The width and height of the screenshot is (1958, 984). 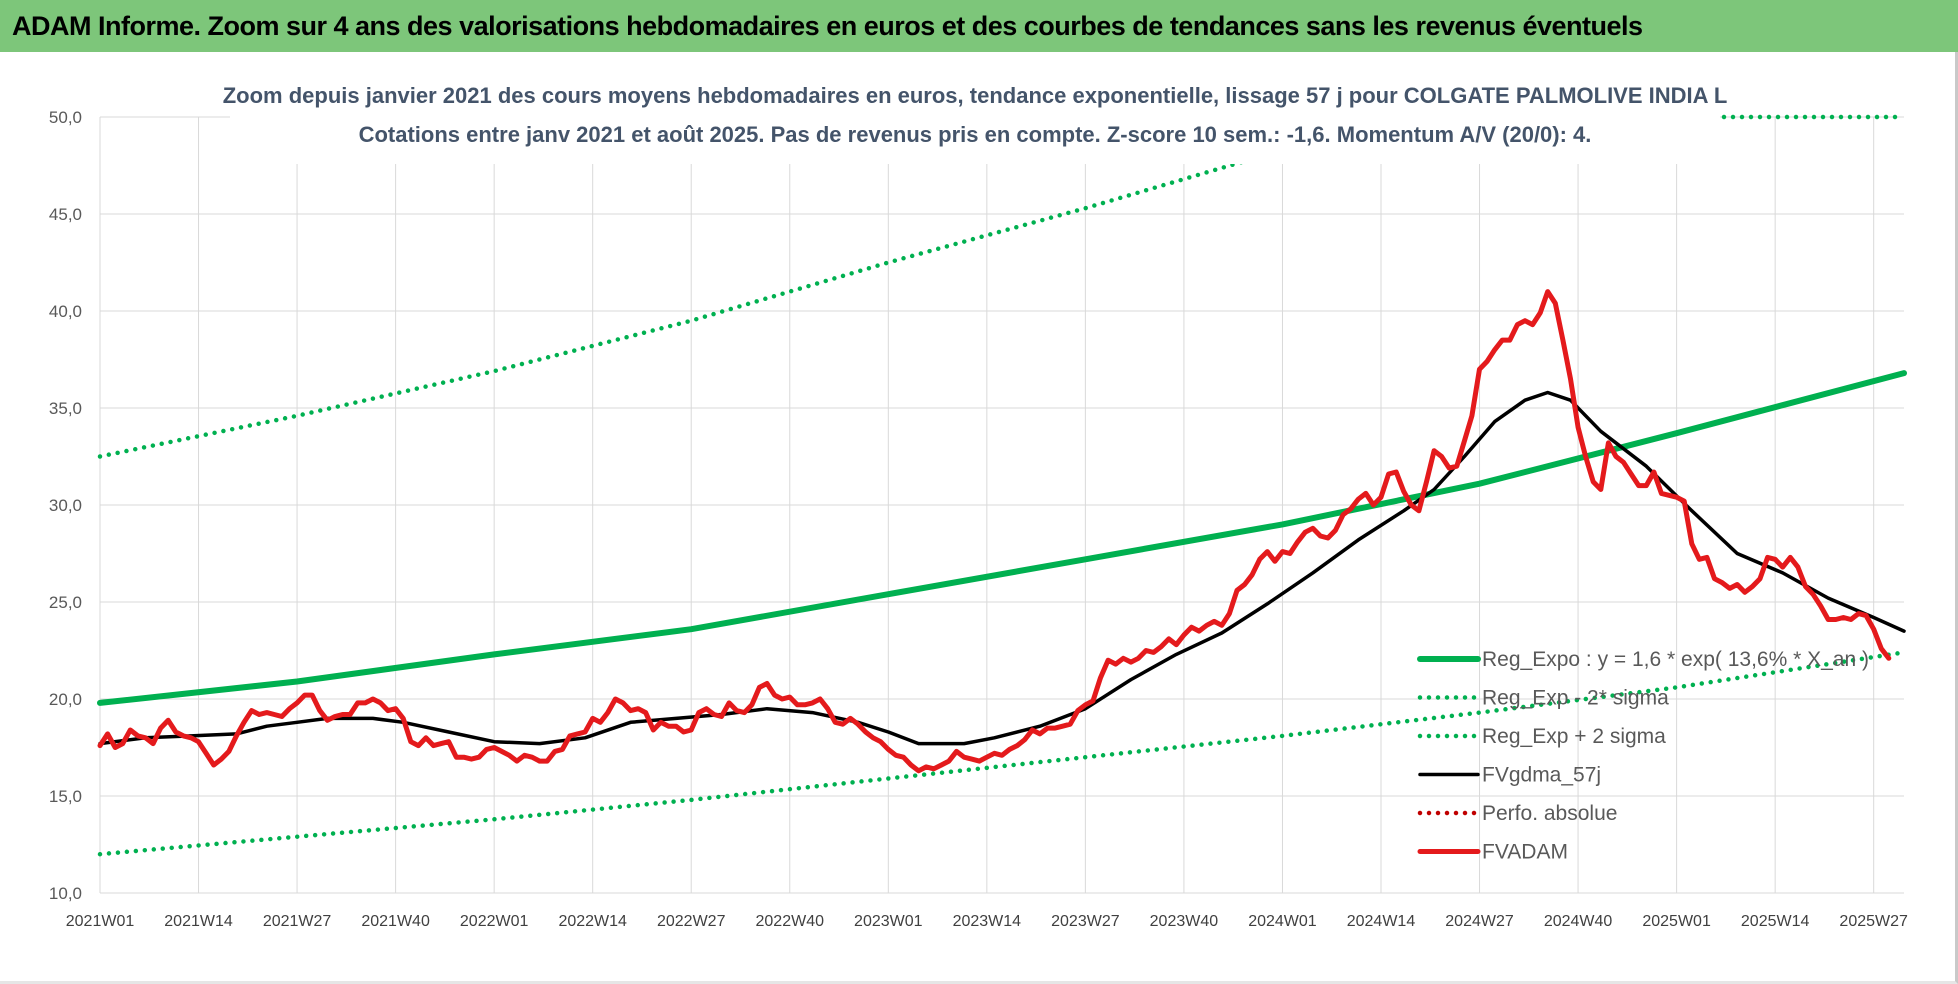 What do you see at coordinates (1578, 921) in the screenshot?
I see `x-tick-label: 2024W40` at bounding box center [1578, 921].